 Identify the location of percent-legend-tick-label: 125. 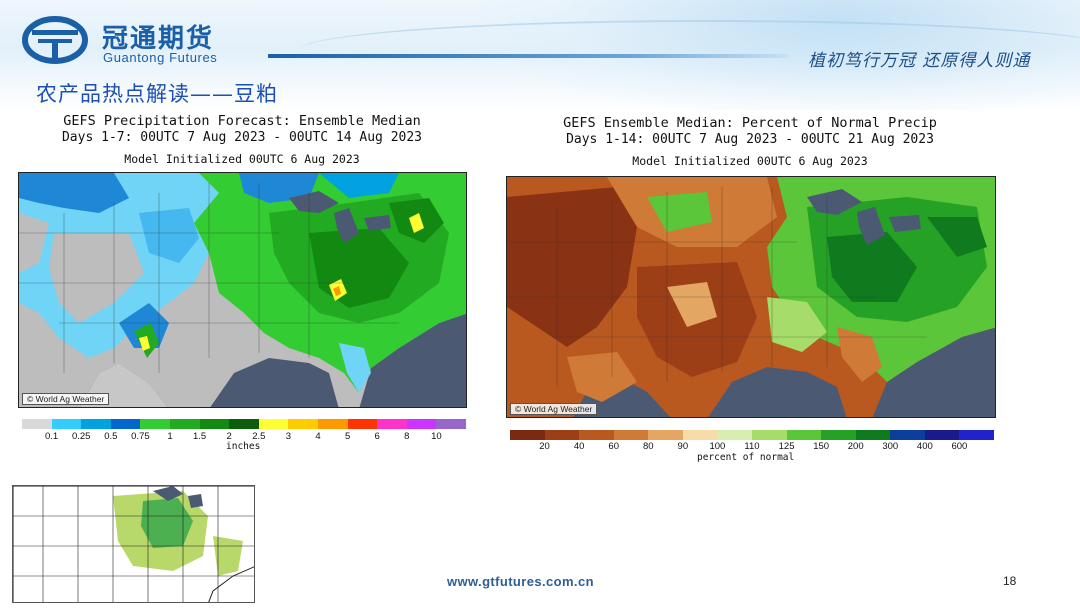
(786, 446).